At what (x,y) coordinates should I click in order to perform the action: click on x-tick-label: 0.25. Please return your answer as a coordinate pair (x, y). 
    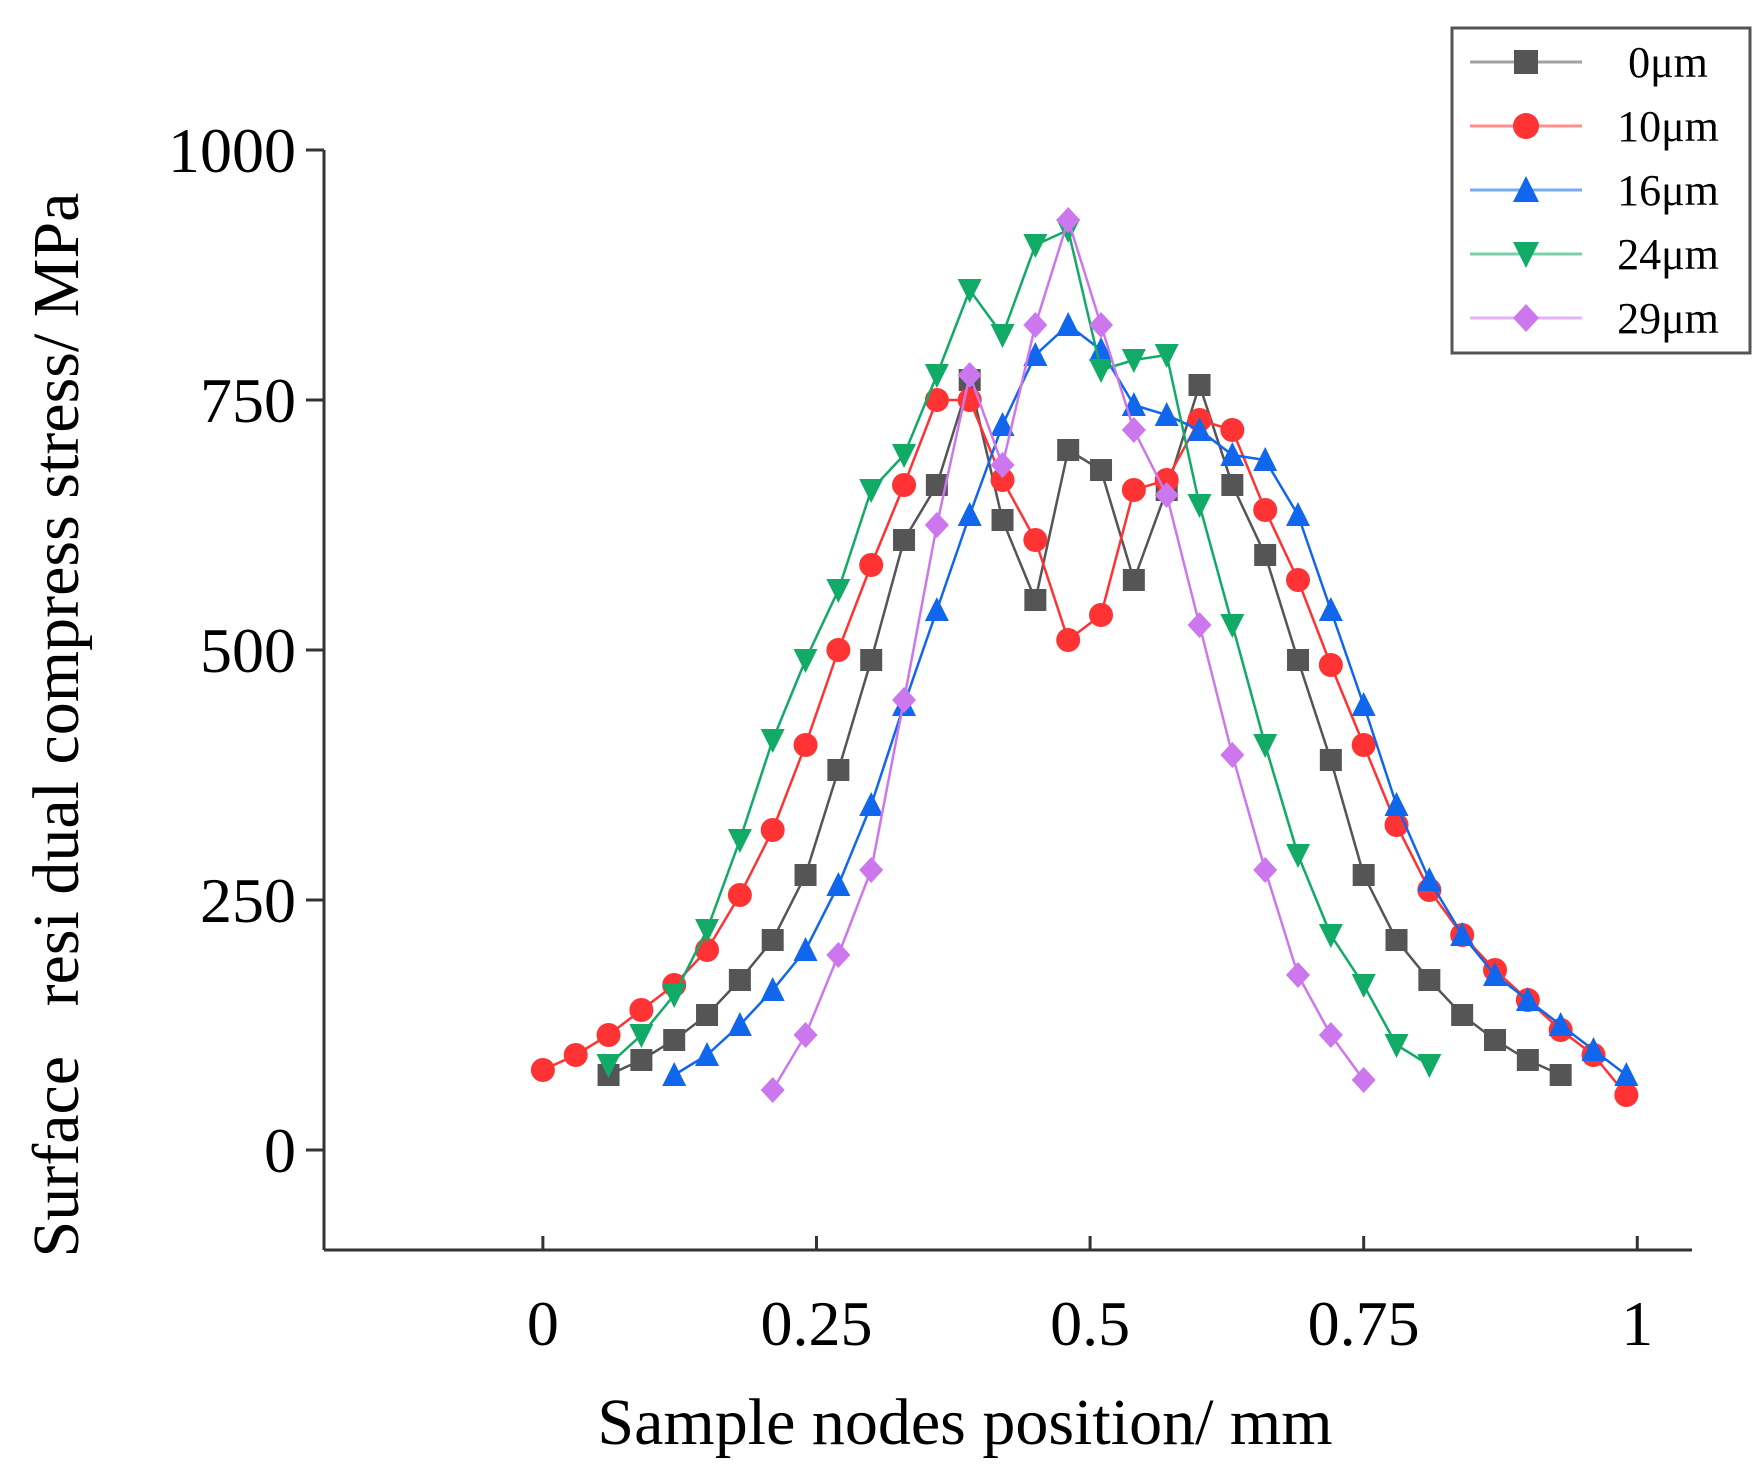
    Looking at the image, I should click on (816, 1323).